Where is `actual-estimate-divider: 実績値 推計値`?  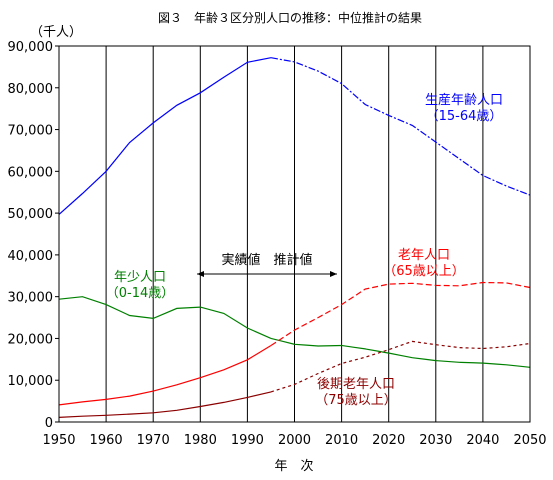
actual-estimate-divider: 実績値 推計値 is located at coordinates (267, 264).